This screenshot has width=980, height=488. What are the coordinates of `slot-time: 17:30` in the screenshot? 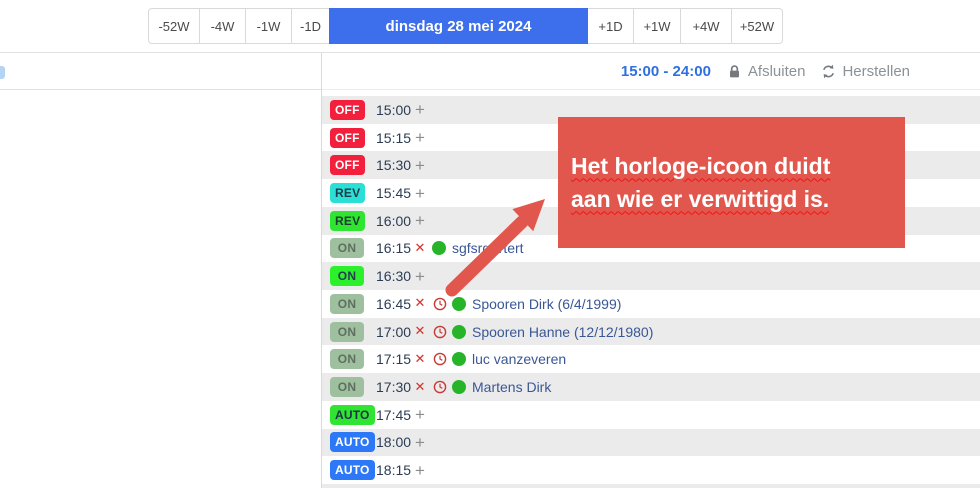 It's located at (394, 387).